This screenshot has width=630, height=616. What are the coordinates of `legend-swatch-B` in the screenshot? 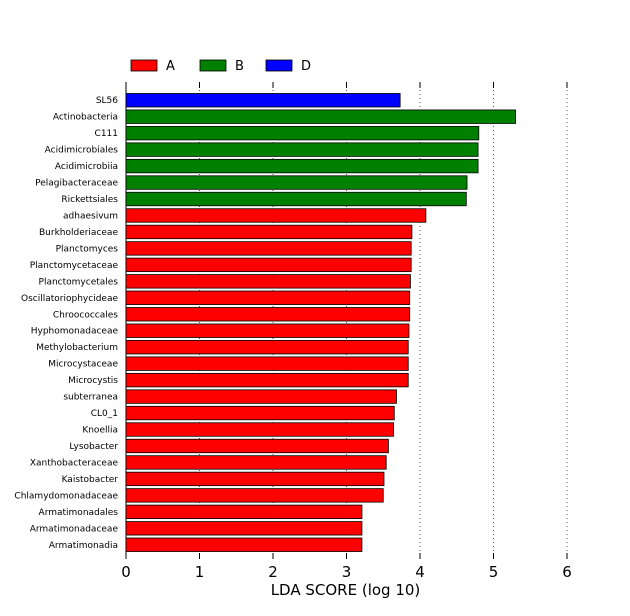 It's located at (213, 65).